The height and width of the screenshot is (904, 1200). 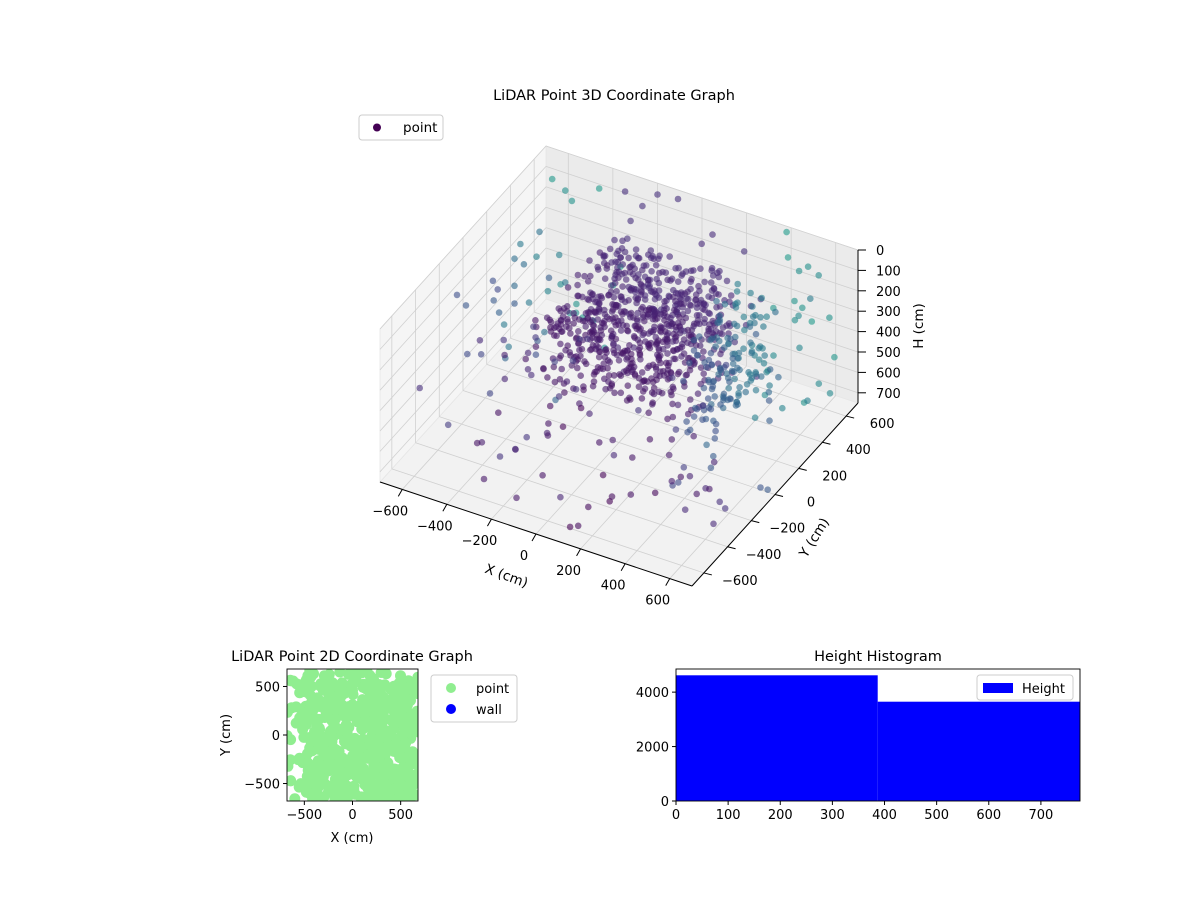 What do you see at coordinates (888, 373) in the screenshot?
I see `z-tick-label: 600` at bounding box center [888, 373].